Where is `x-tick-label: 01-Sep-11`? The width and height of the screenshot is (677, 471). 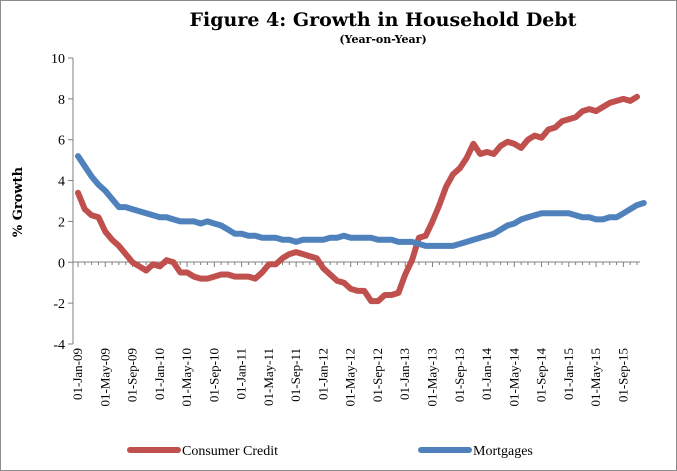
x-tick-label: 01-Sep-11 is located at coordinates (295, 375).